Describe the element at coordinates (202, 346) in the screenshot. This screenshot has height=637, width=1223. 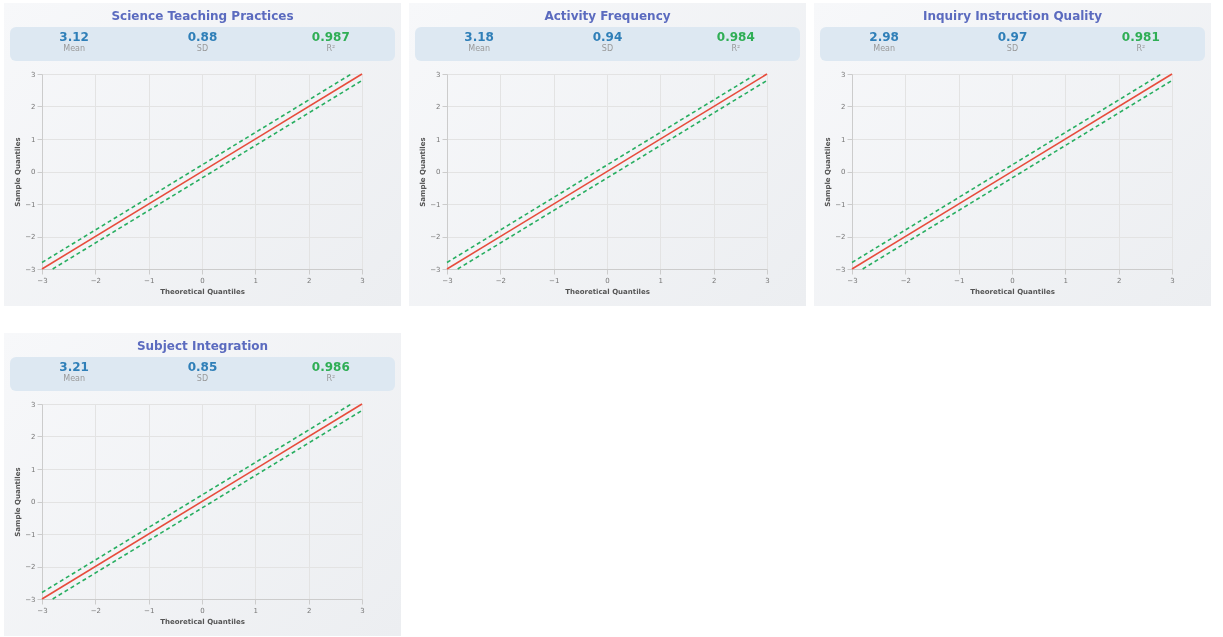
I see `chart-title: Subject Integration` at that location.